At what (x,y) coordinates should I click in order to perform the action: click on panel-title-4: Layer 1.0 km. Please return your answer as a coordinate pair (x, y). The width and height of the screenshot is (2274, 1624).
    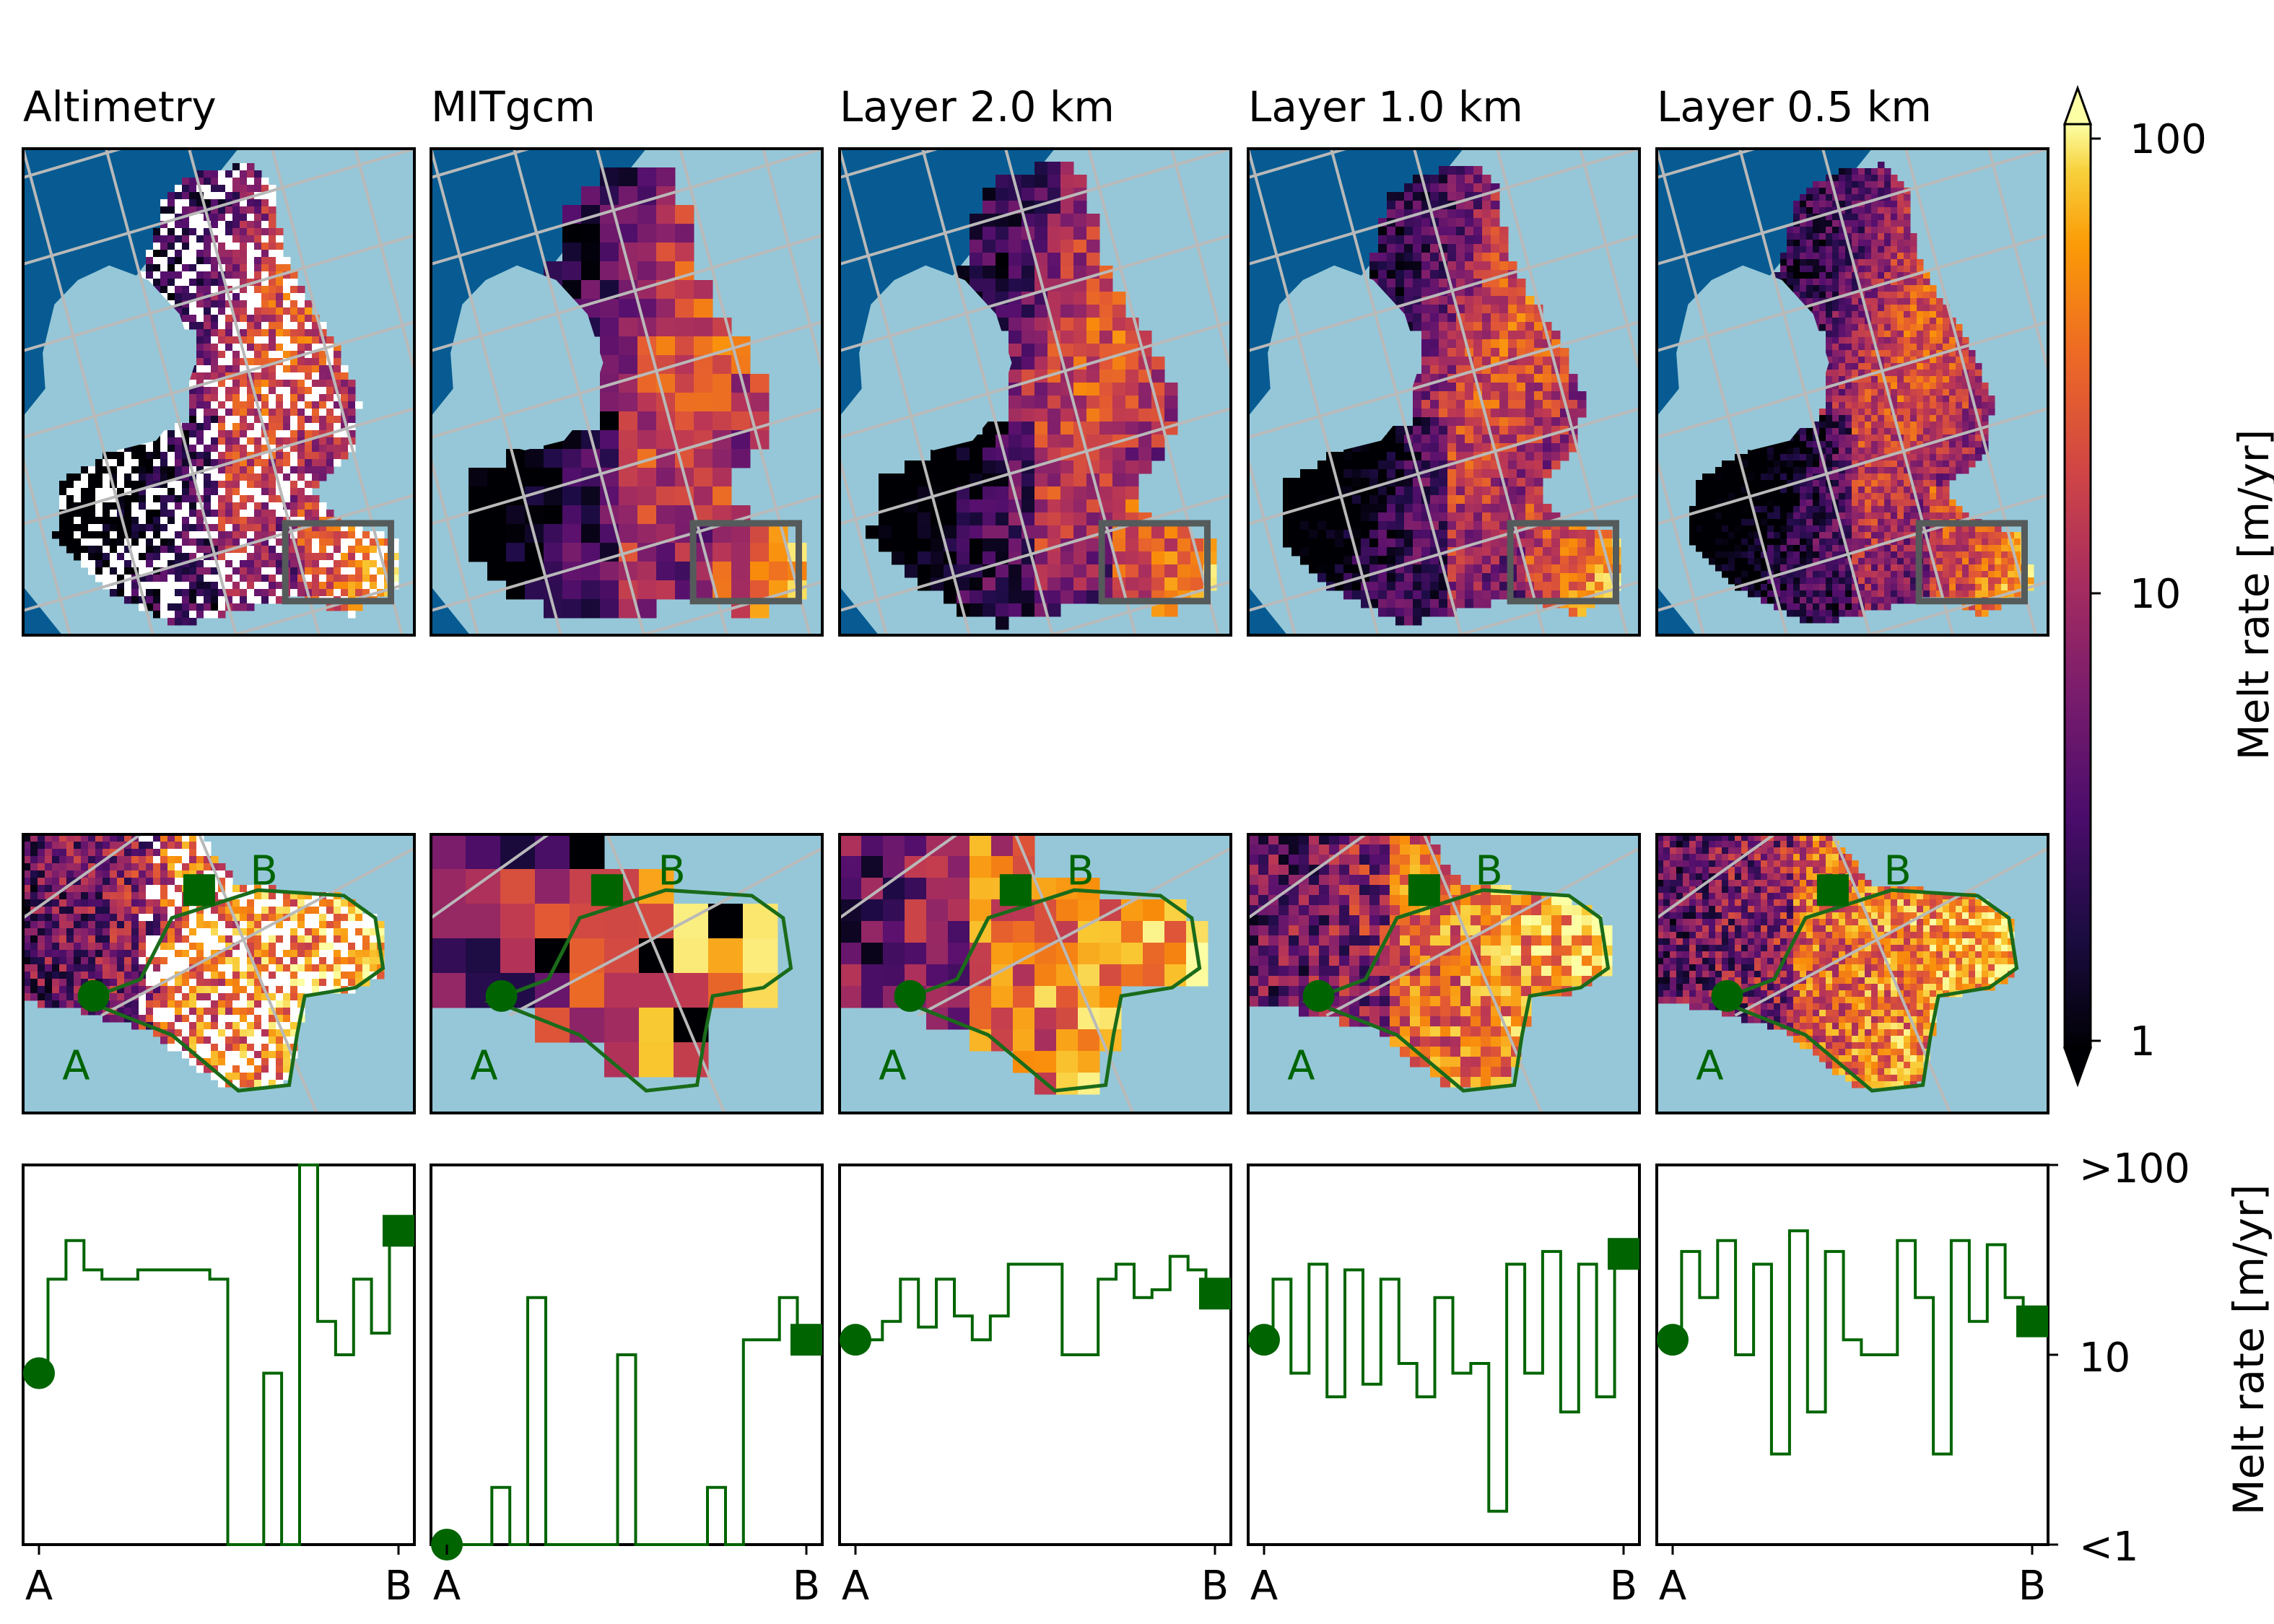
    Looking at the image, I should click on (1386, 106).